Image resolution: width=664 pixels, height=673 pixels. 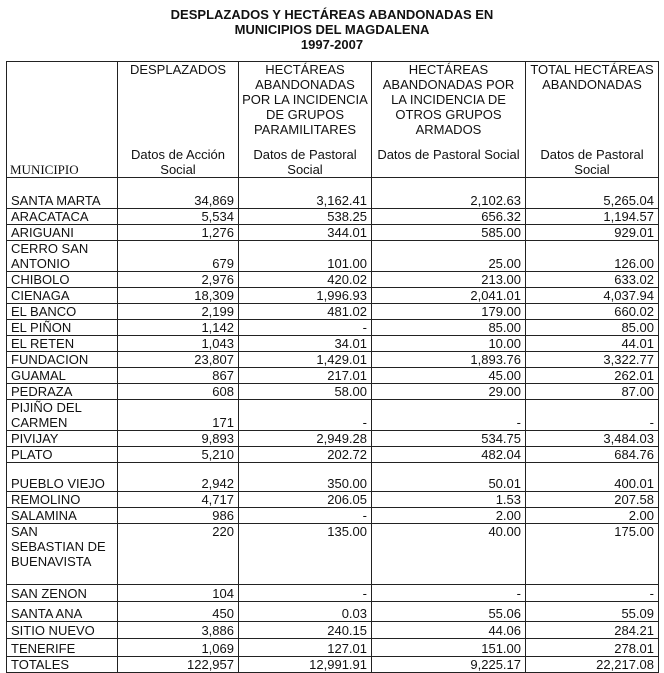 What do you see at coordinates (62, 375) in the screenshot?
I see `municipio-cell: GUAMAL` at bounding box center [62, 375].